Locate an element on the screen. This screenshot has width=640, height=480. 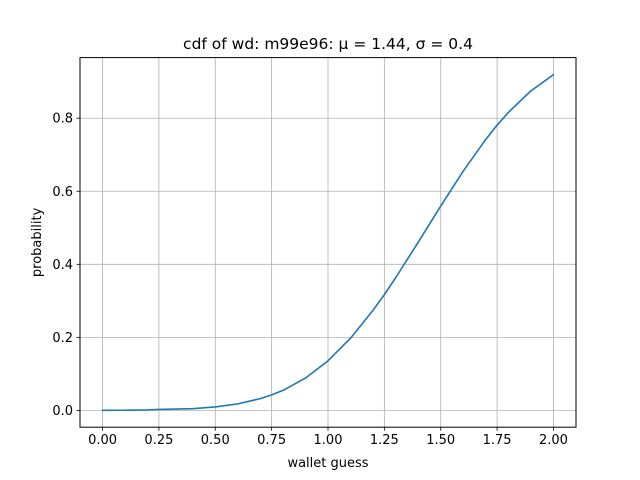
x-tick-label: 1.00 is located at coordinates (328, 440).